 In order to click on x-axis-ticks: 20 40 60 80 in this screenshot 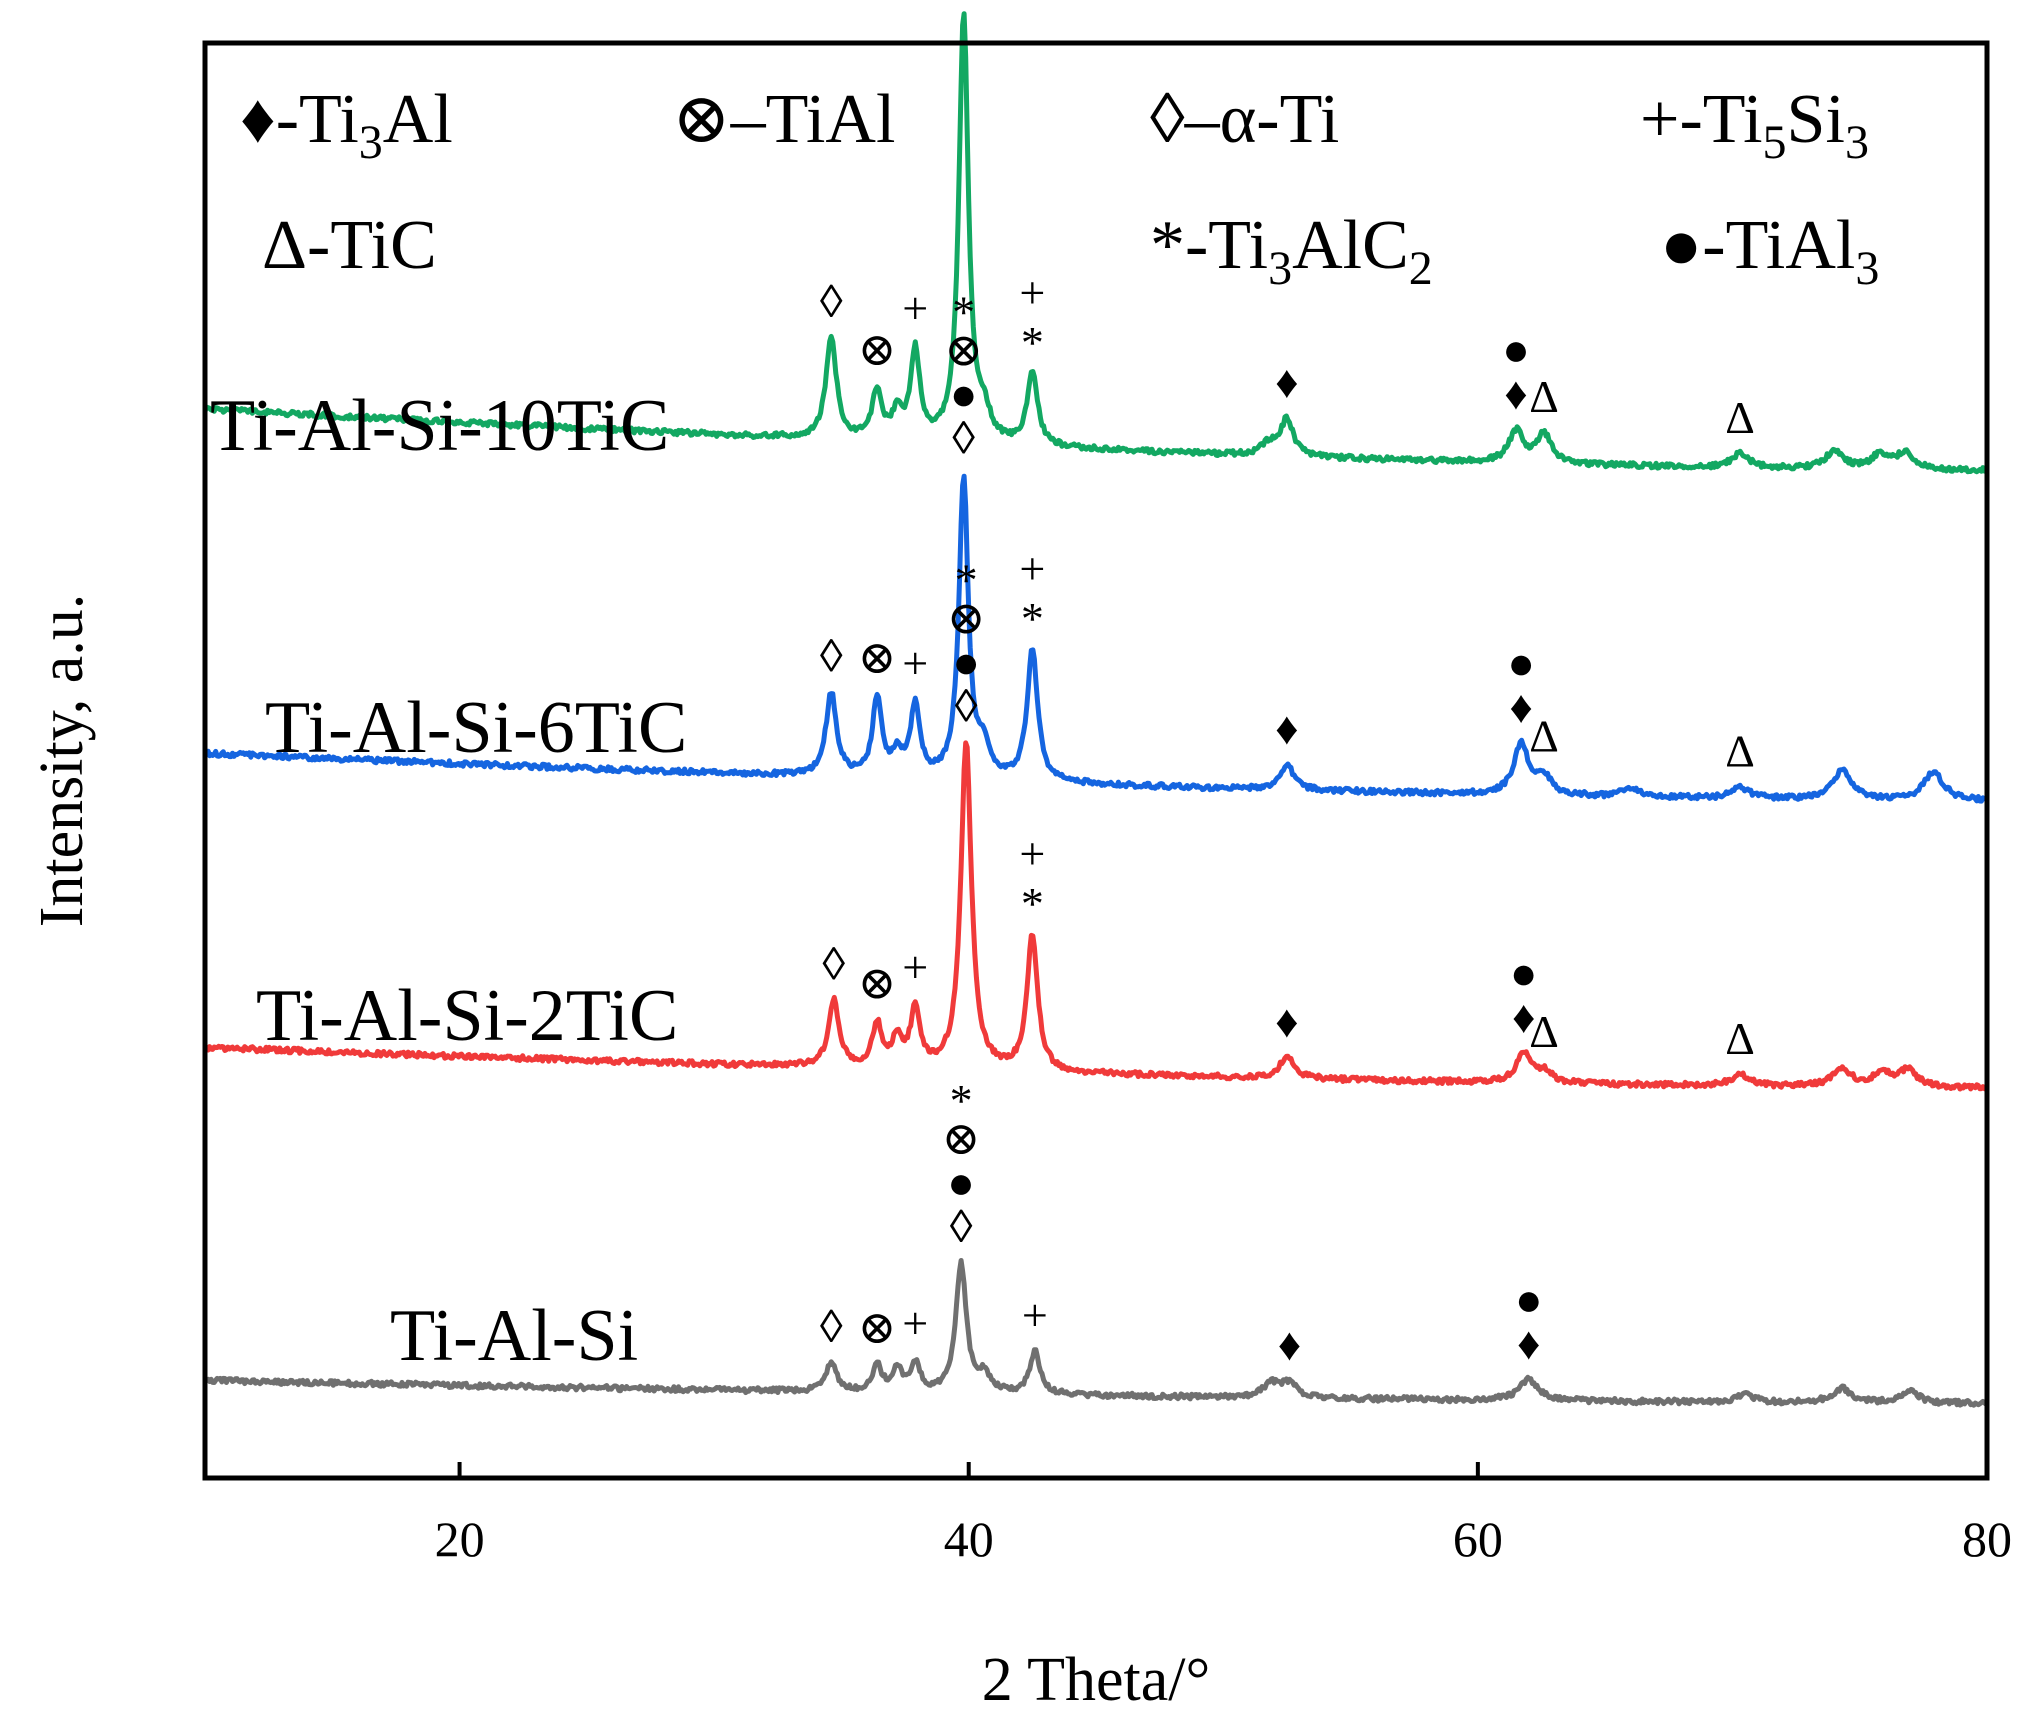, I will do `click(1223, 1514)`.